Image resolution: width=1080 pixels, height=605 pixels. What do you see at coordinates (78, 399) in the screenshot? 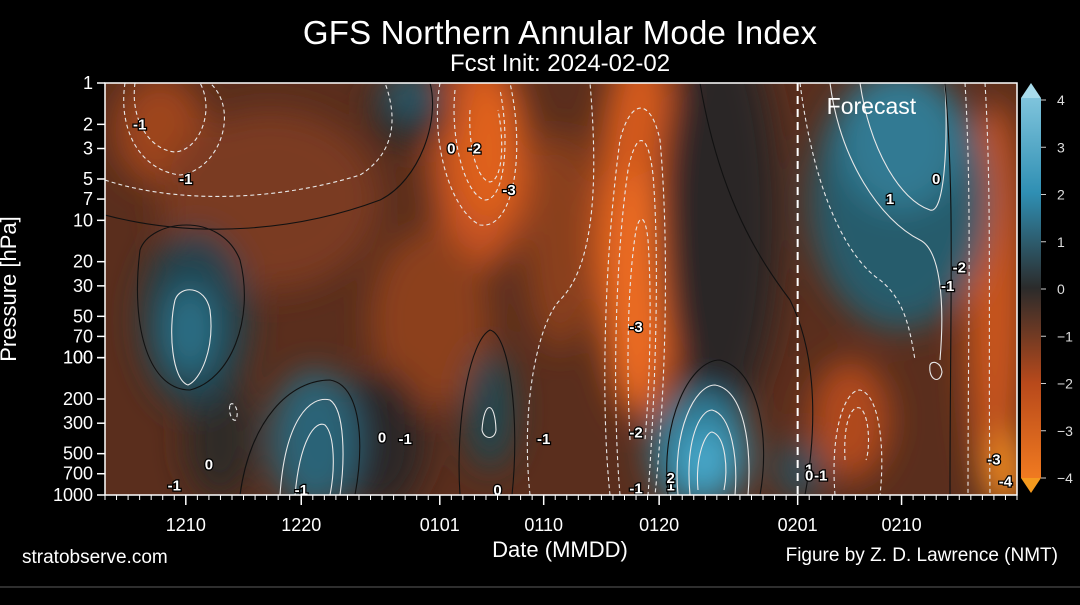
I see `y-tick-label: 200` at bounding box center [78, 399].